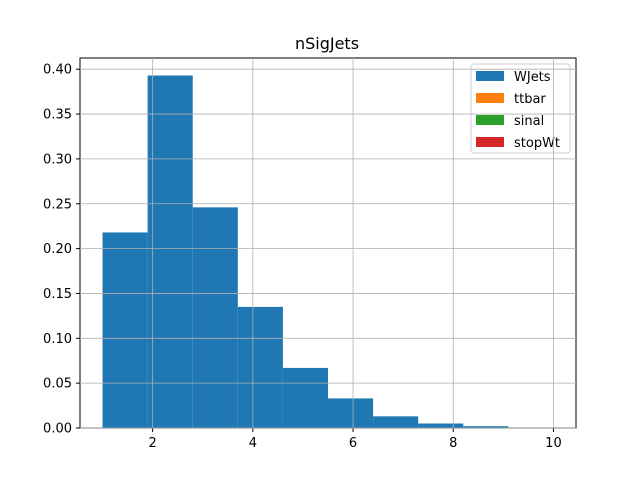 Image resolution: width=640 pixels, height=480 pixels. What do you see at coordinates (57, 249) in the screenshot?
I see `y-tick-label: 0.20` at bounding box center [57, 249].